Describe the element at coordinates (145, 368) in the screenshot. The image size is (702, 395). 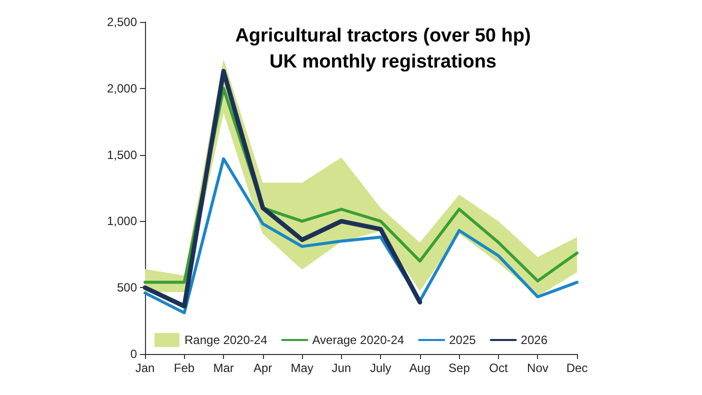
I see `x-tick-label: Jan` at that location.